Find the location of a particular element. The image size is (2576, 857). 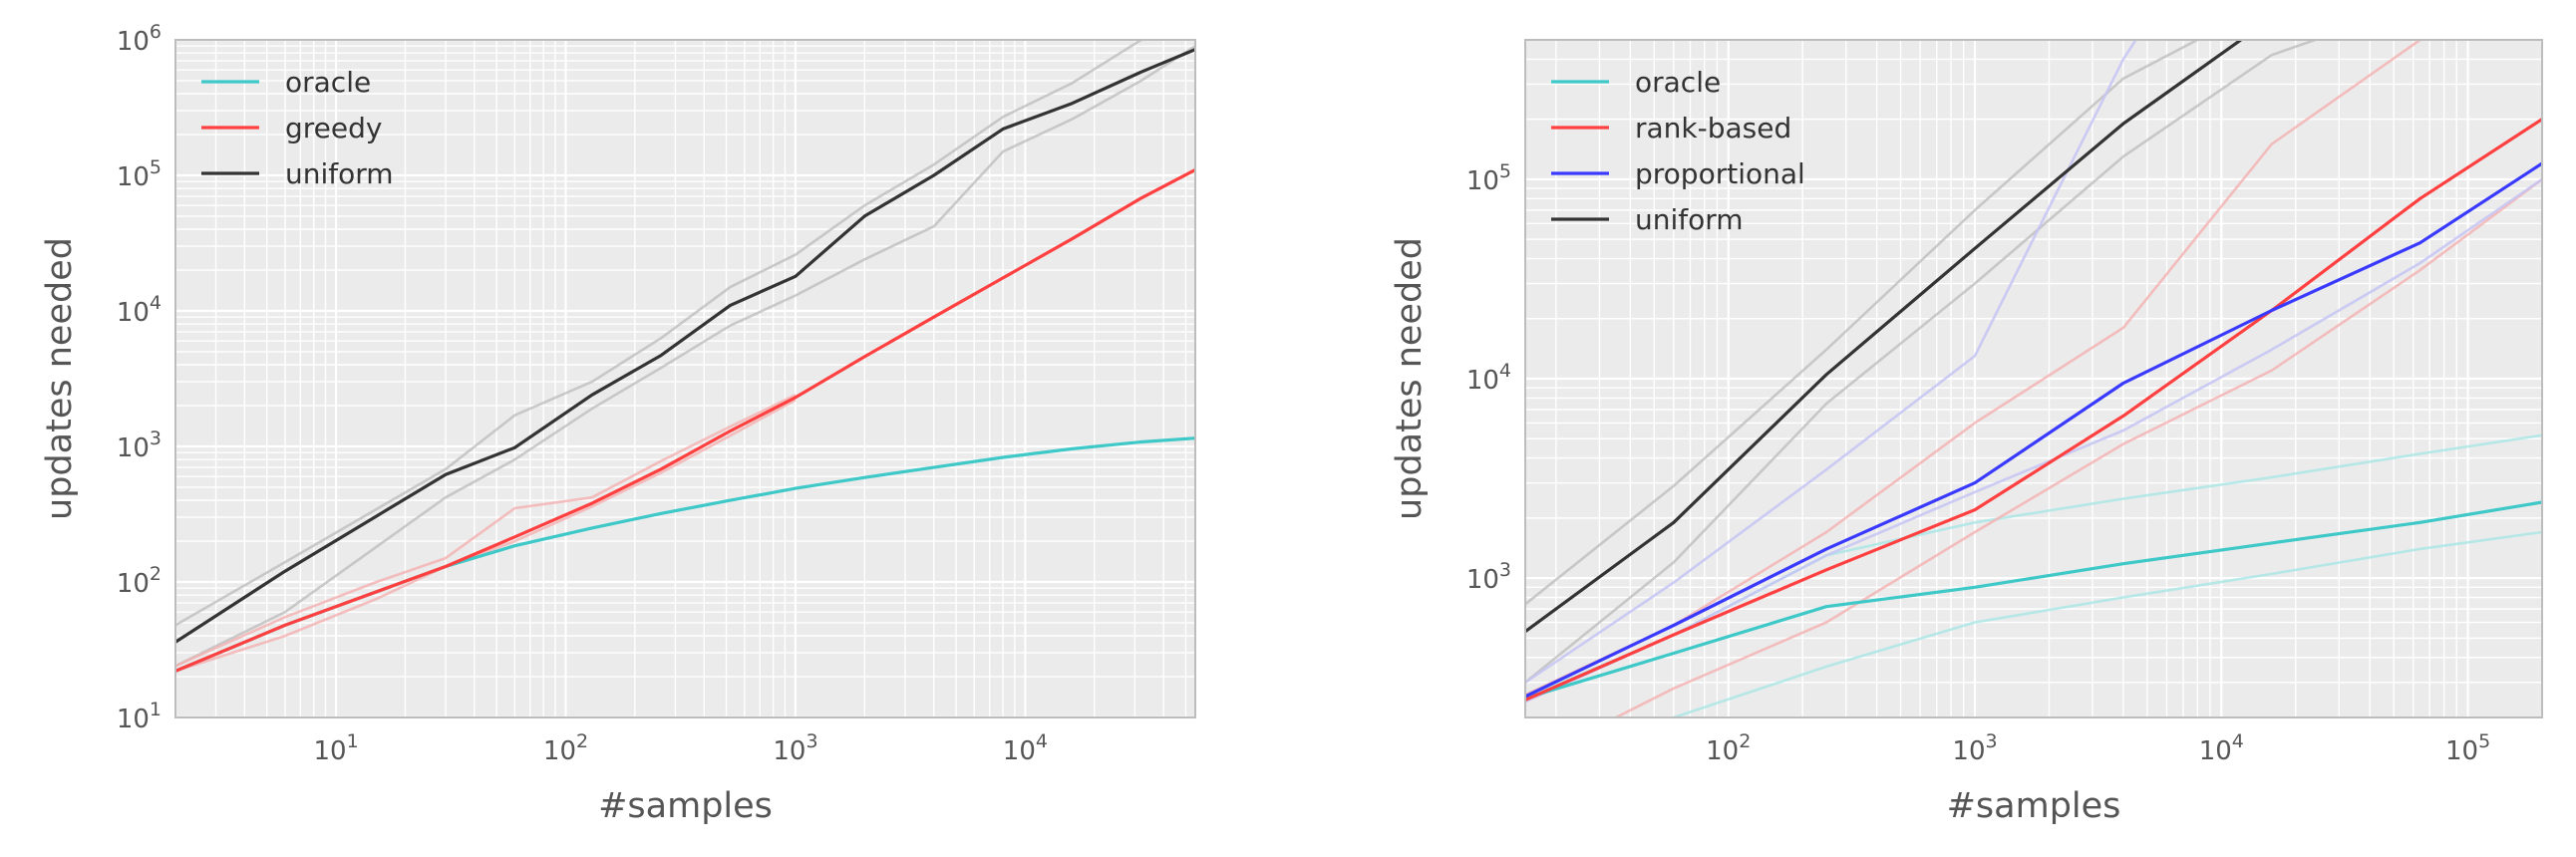

y-tick-label: 10⁶ is located at coordinates (139, 39).